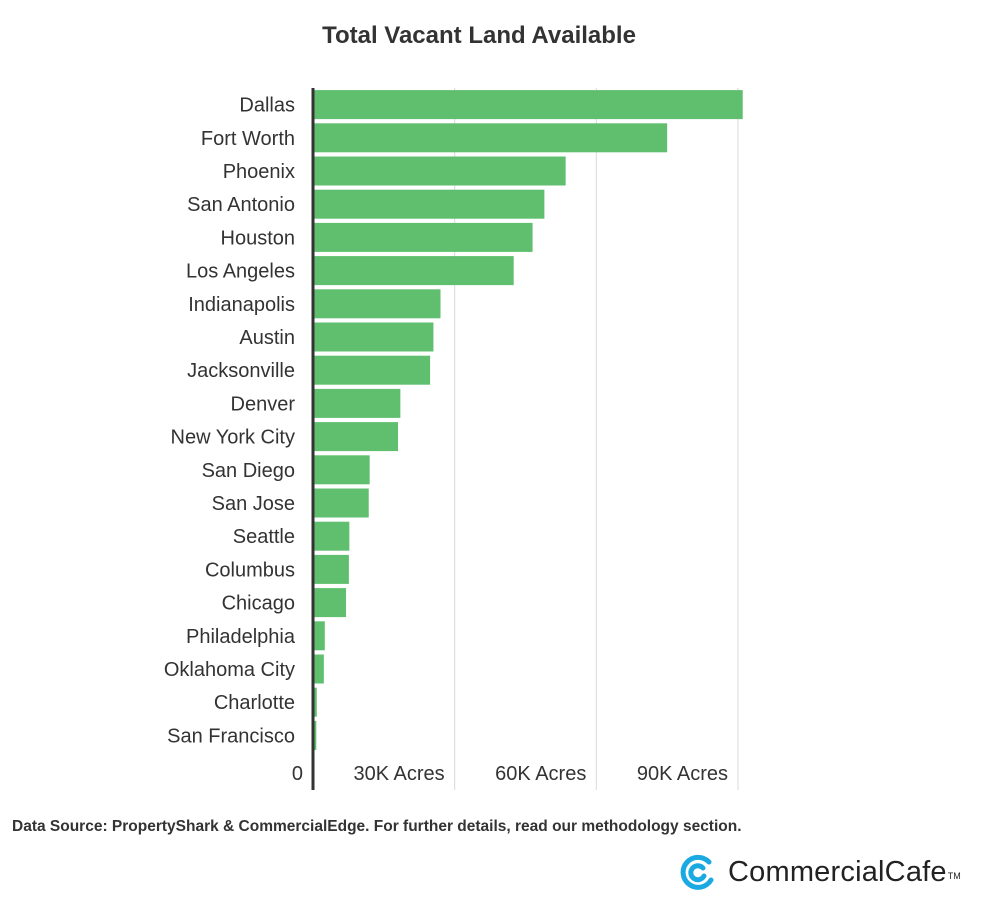 The height and width of the screenshot is (901, 1006). Describe the element at coordinates (355, 437) in the screenshot. I see `bar-new-york-city` at that location.